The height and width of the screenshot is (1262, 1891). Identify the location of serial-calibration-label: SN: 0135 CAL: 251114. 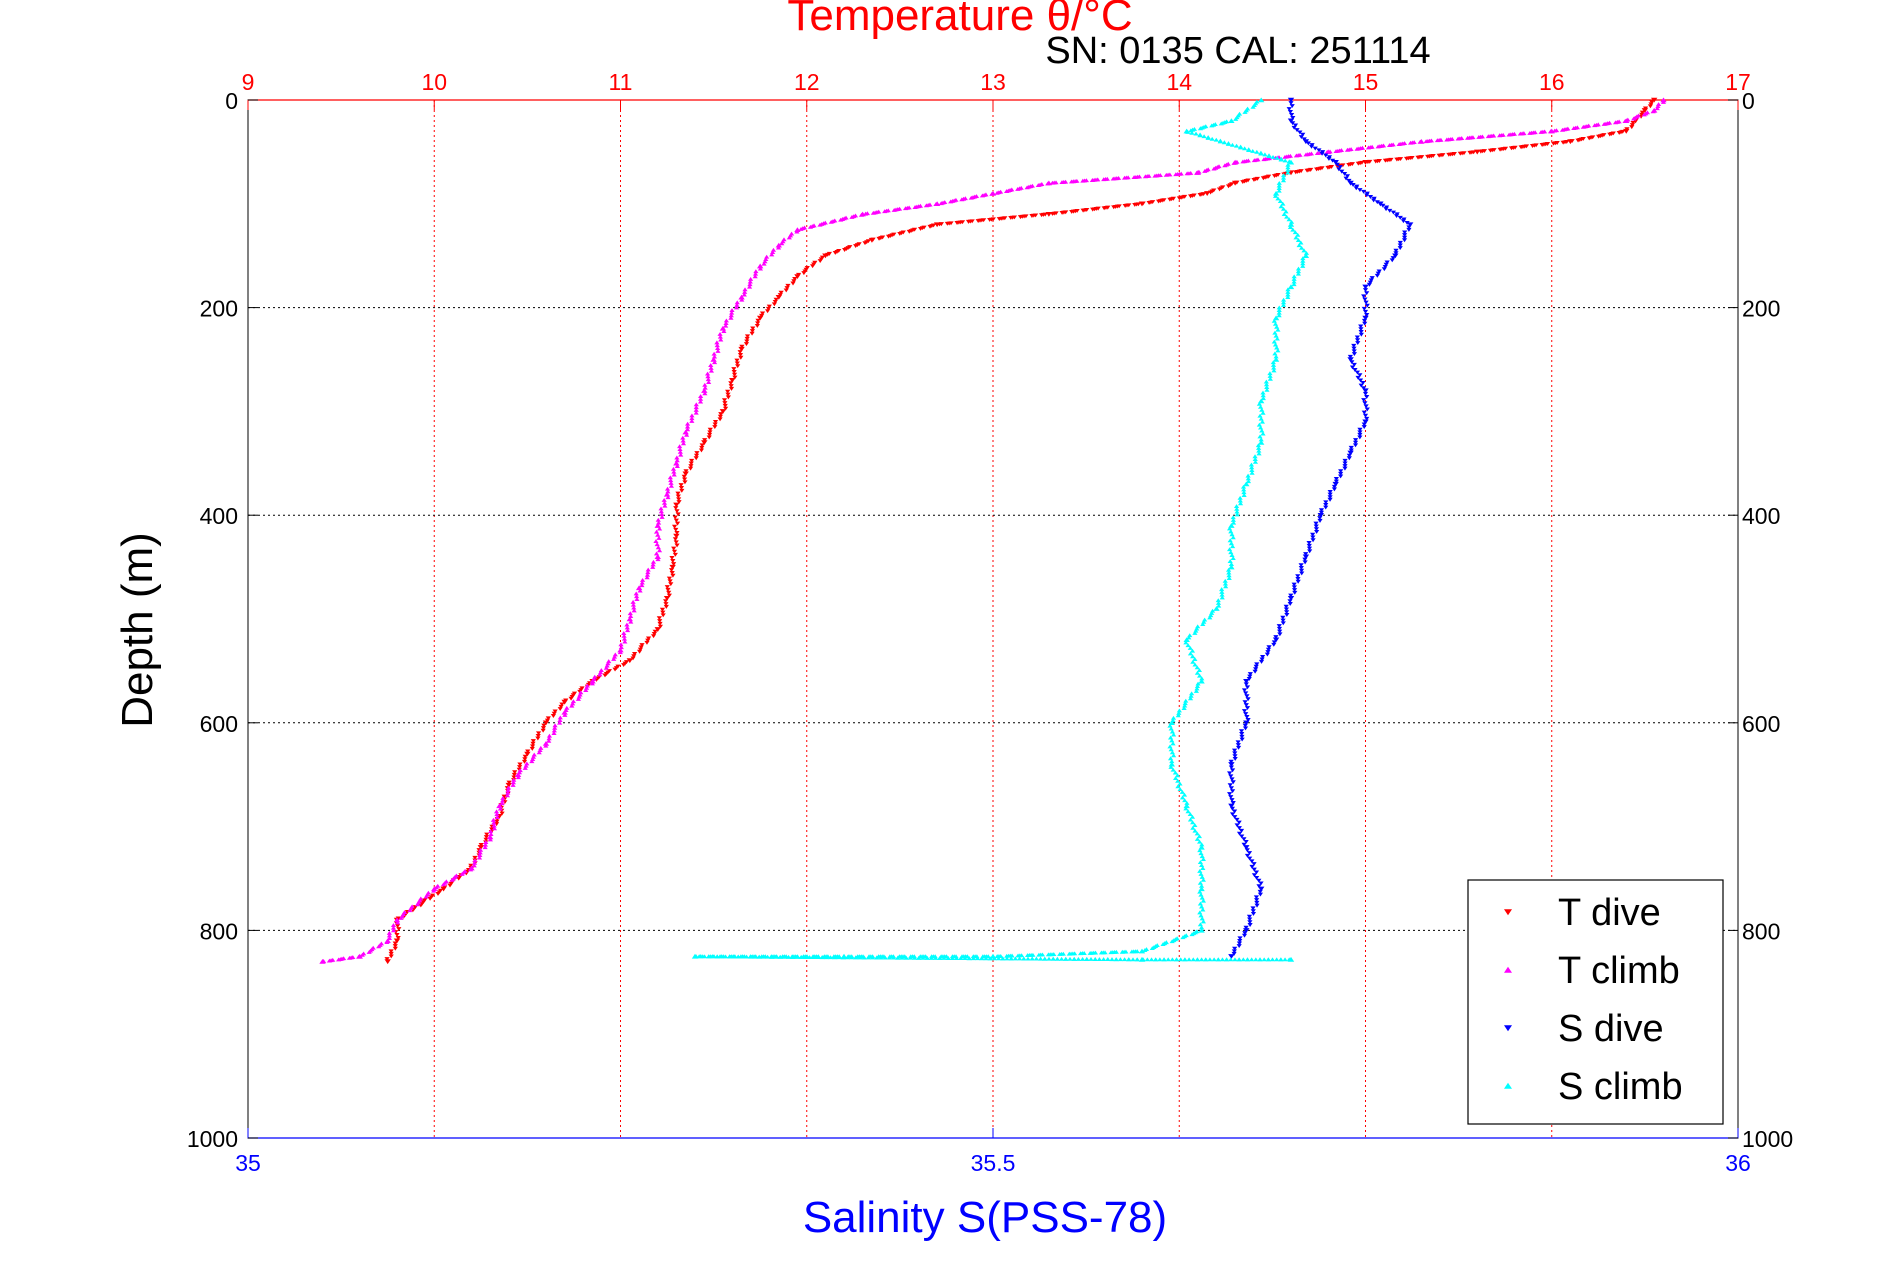
(1237, 51).